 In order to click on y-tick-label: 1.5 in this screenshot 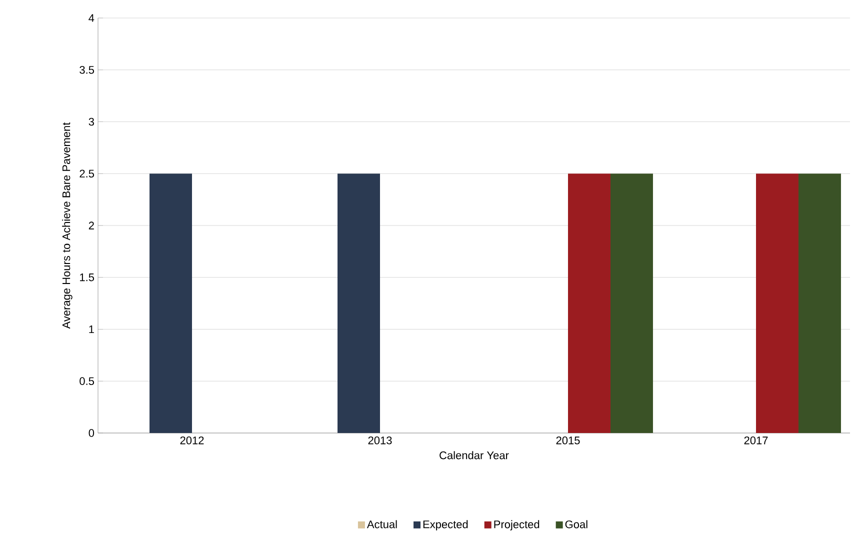, I will do `click(87, 278)`.